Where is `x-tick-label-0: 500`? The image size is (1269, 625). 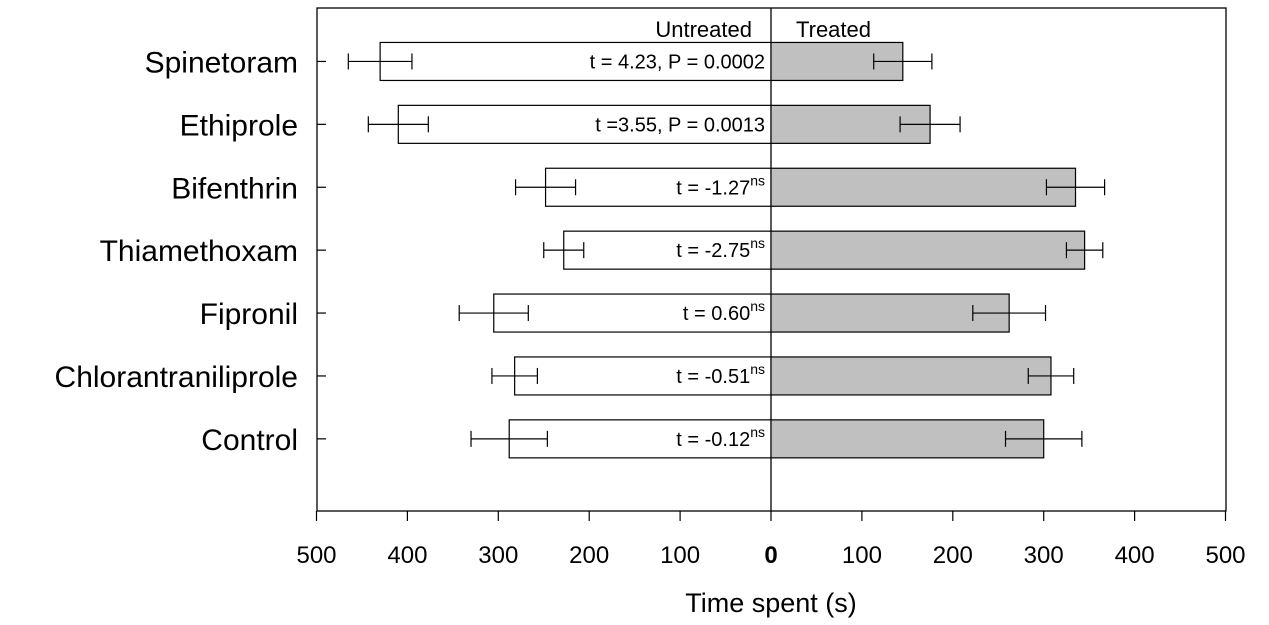
x-tick-label-0: 500 is located at coordinates (316, 555).